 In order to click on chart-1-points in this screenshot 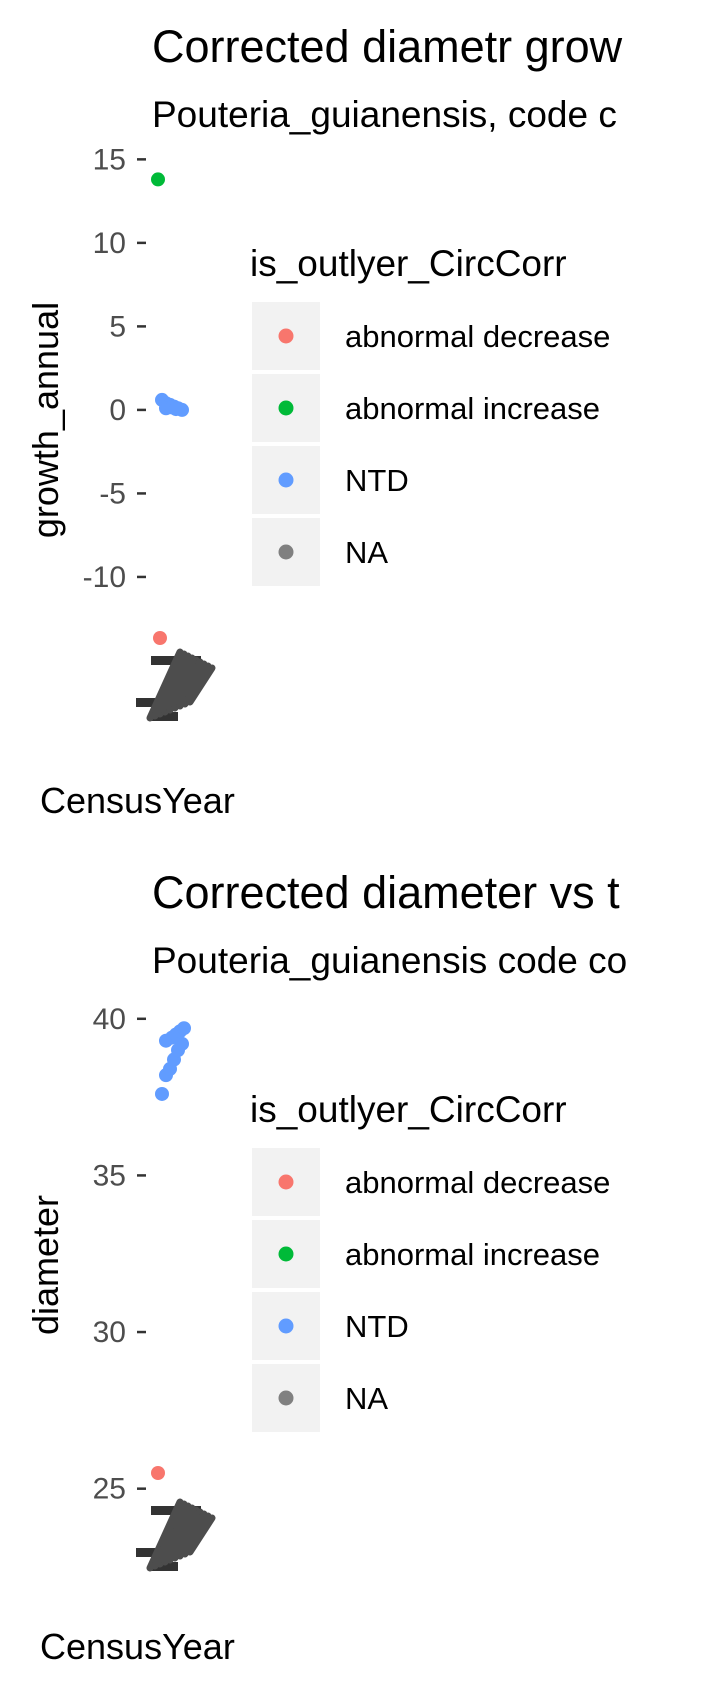, I will do `click(170, 408)`.